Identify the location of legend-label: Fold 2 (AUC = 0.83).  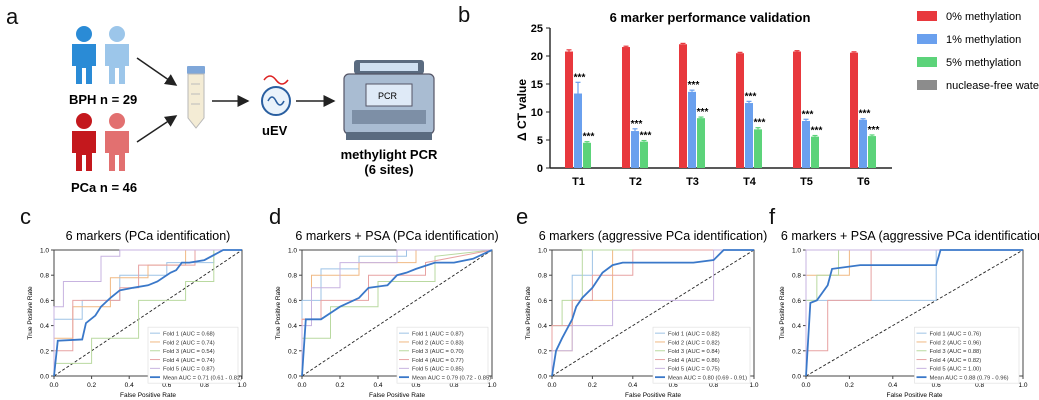
(438, 343).